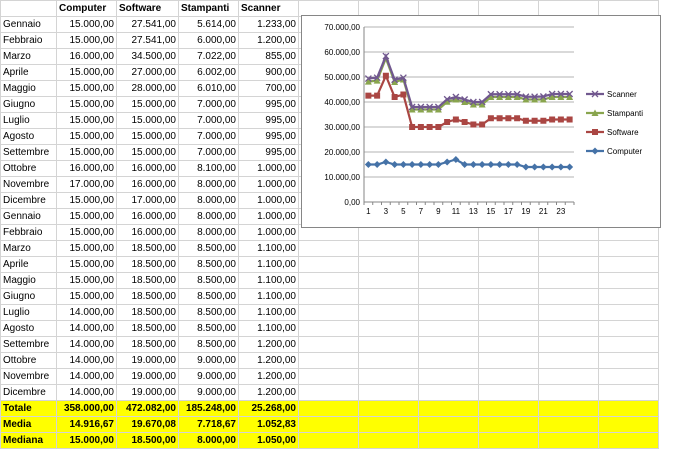 This screenshot has height=449, width=678. What do you see at coordinates (208, 440) in the screenshot?
I see `summary-stampanti-cell: 8.000,00` at bounding box center [208, 440].